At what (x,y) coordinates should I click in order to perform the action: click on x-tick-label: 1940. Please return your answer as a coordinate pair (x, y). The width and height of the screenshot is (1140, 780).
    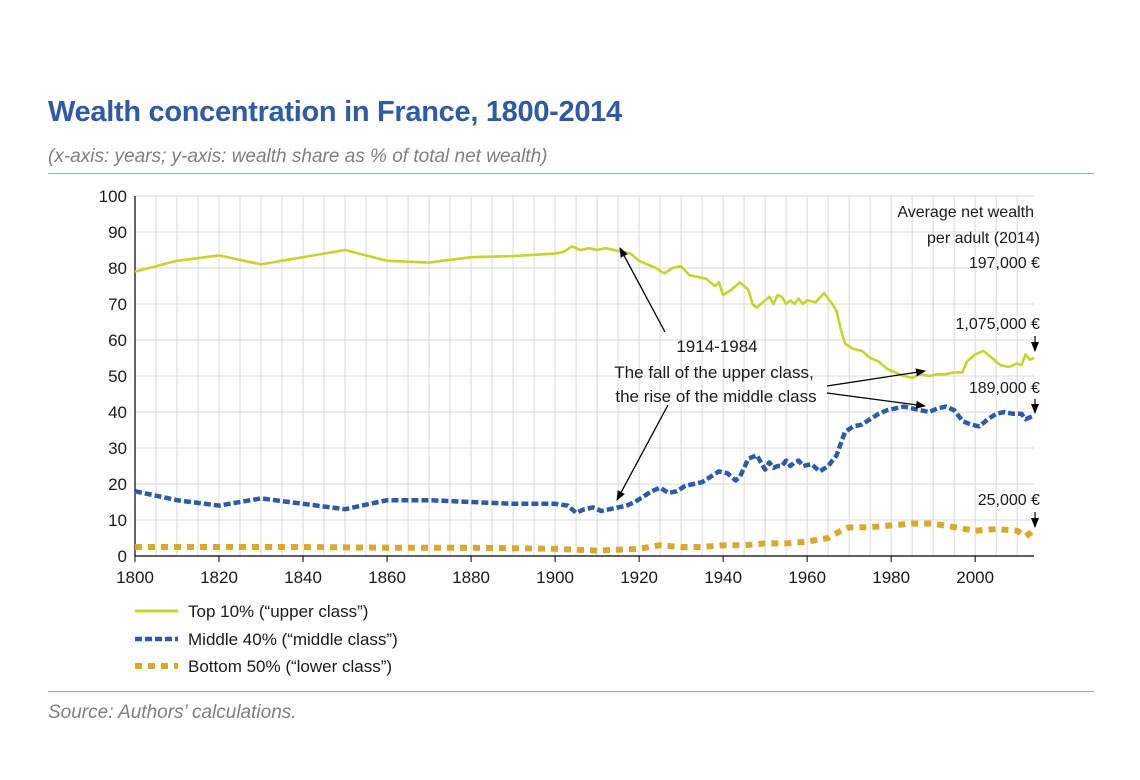
    Looking at the image, I should click on (723, 577).